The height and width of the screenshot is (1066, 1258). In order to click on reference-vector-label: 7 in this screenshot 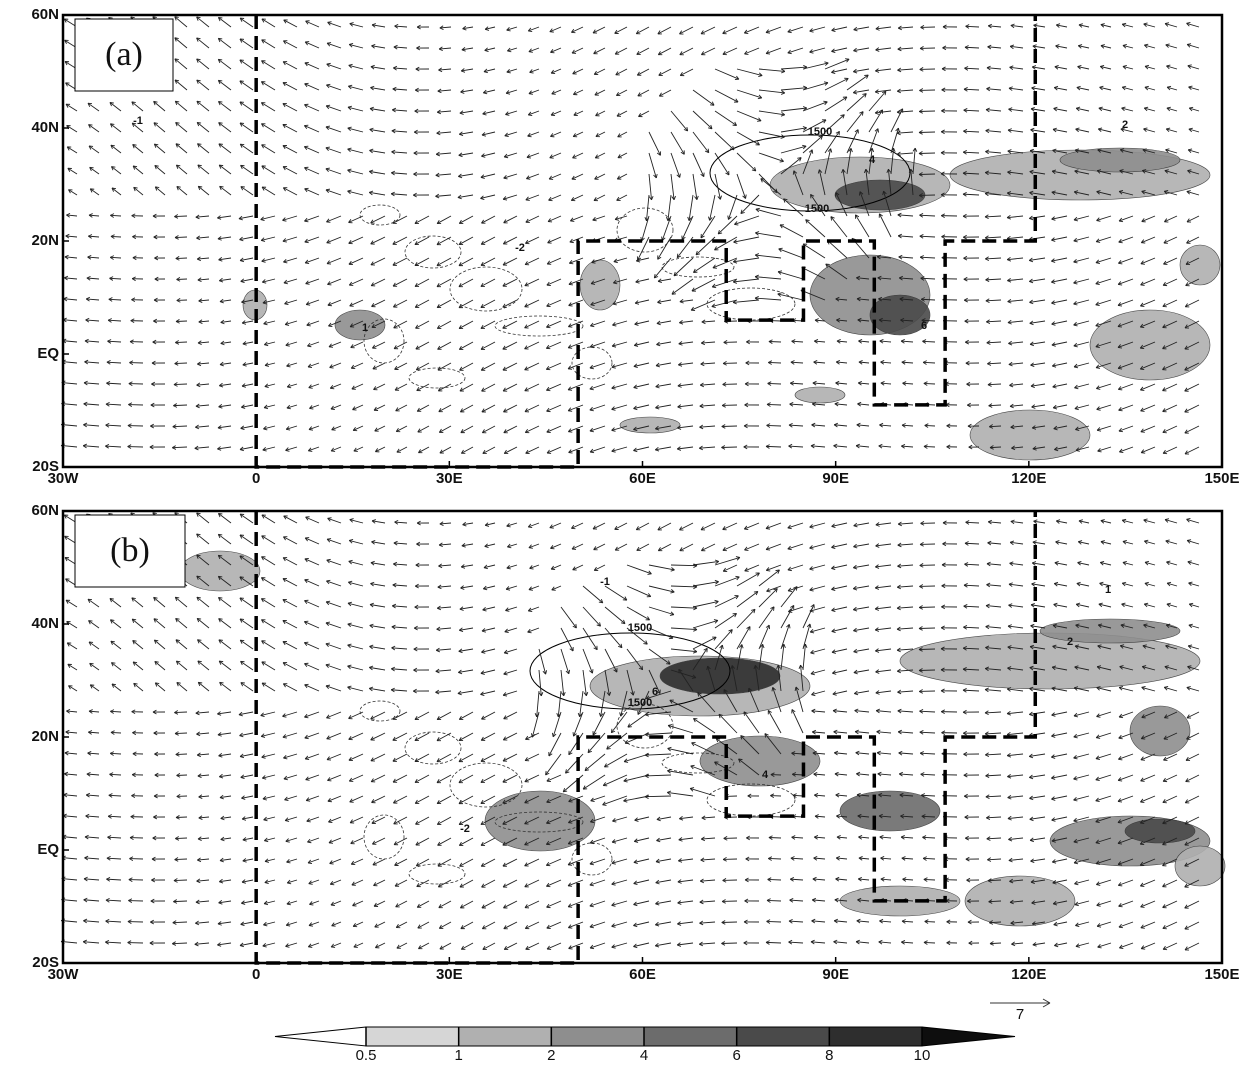, I will do `click(1020, 1014)`.